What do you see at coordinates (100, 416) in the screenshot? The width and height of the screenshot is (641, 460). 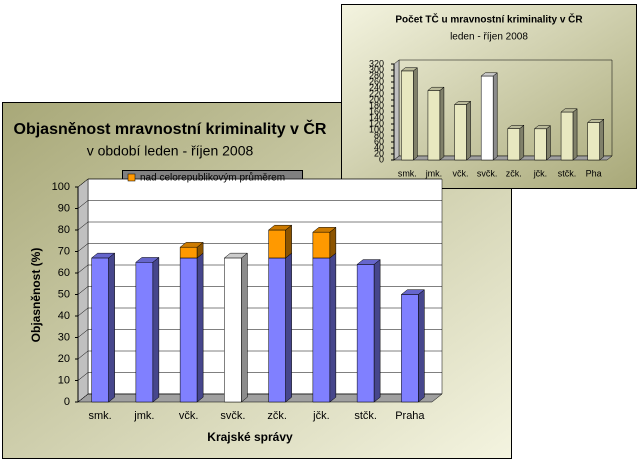 I see `x-tick-label: smk.` at bounding box center [100, 416].